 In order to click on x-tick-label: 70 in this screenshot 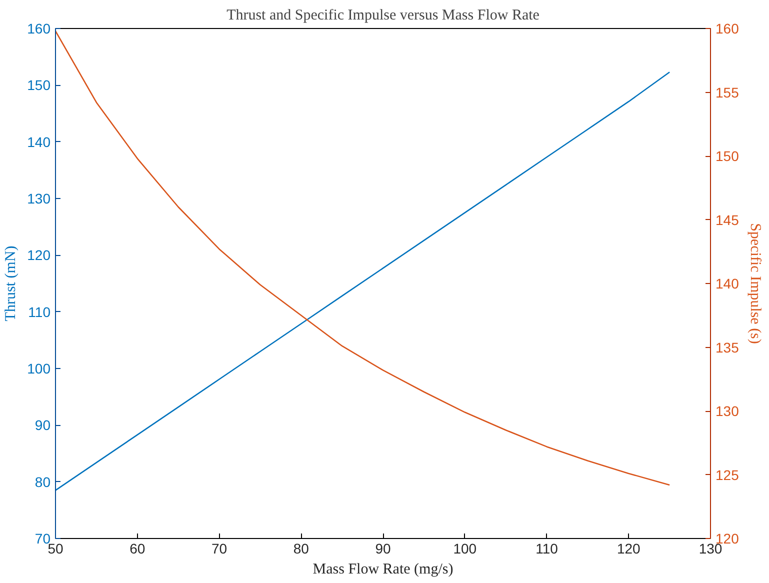, I will do `click(219, 548)`.